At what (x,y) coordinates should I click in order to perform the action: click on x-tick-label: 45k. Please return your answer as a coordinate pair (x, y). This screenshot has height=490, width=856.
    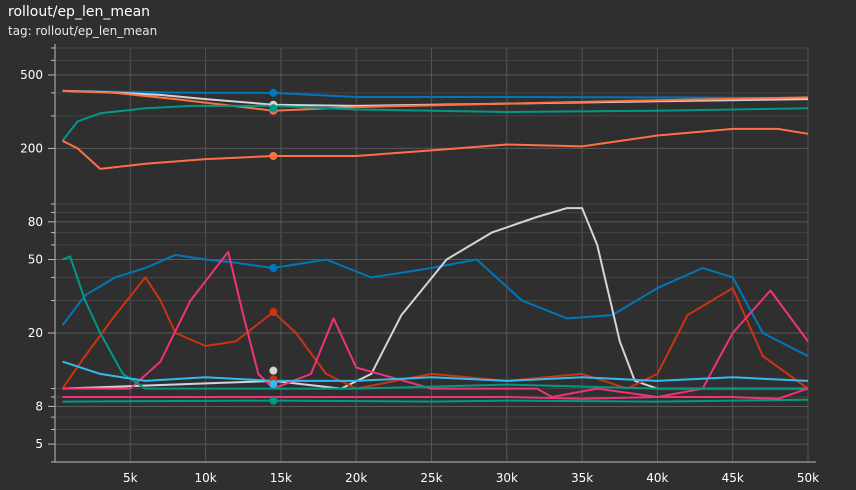
    Looking at the image, I should click on (733, 478).